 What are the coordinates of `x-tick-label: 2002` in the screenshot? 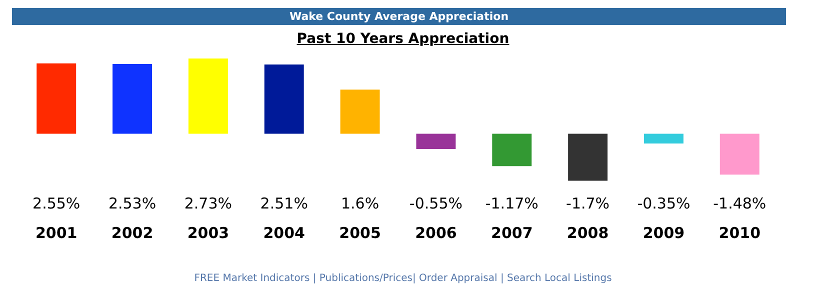 It's located at (132, 233).